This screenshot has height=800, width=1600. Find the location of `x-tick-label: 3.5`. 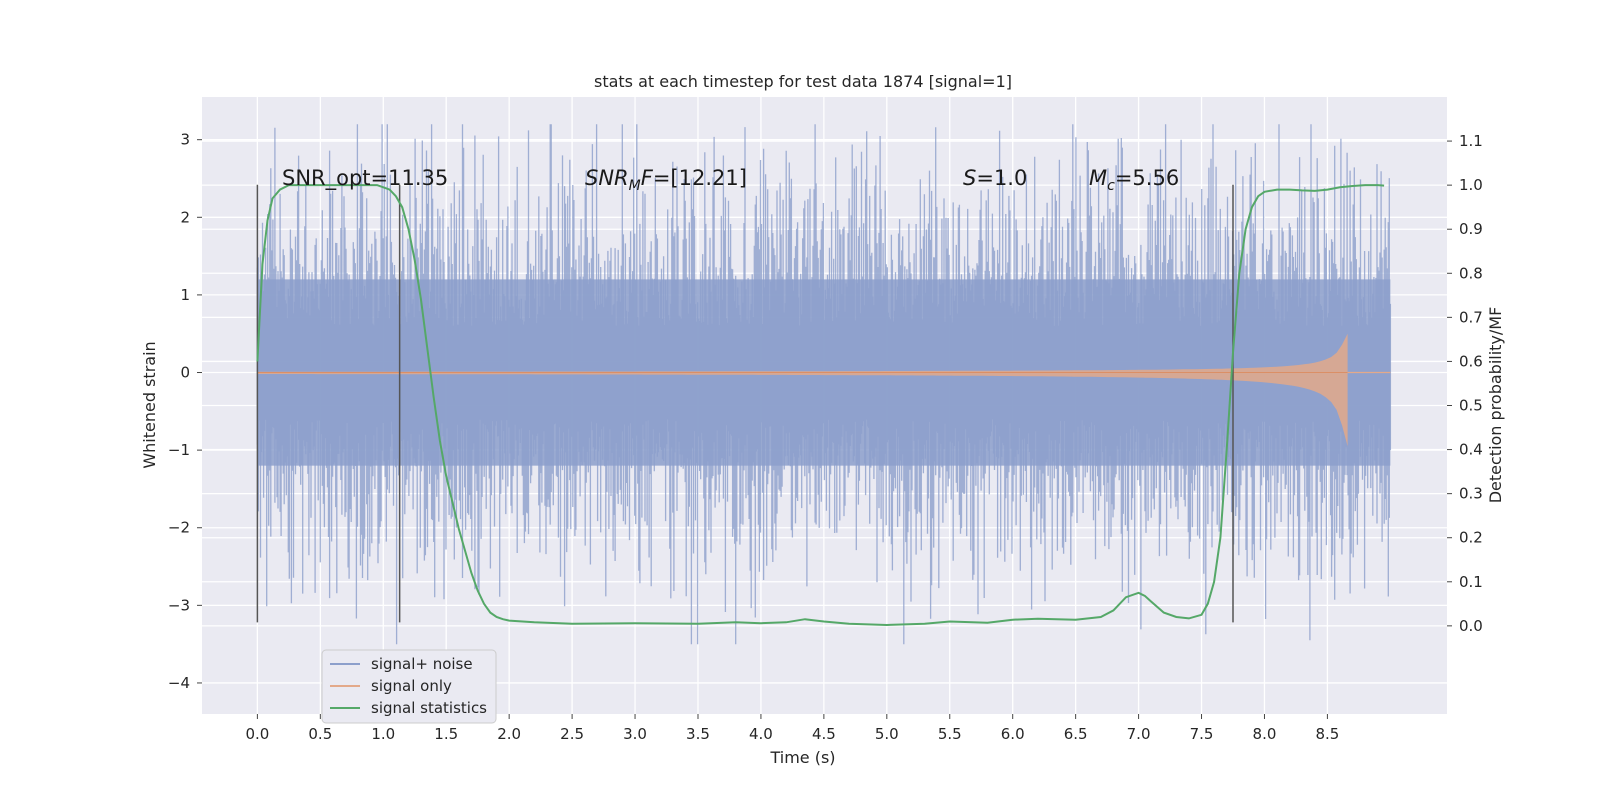

x-tick-label: 3.5 is located at coordinates (698, 734).